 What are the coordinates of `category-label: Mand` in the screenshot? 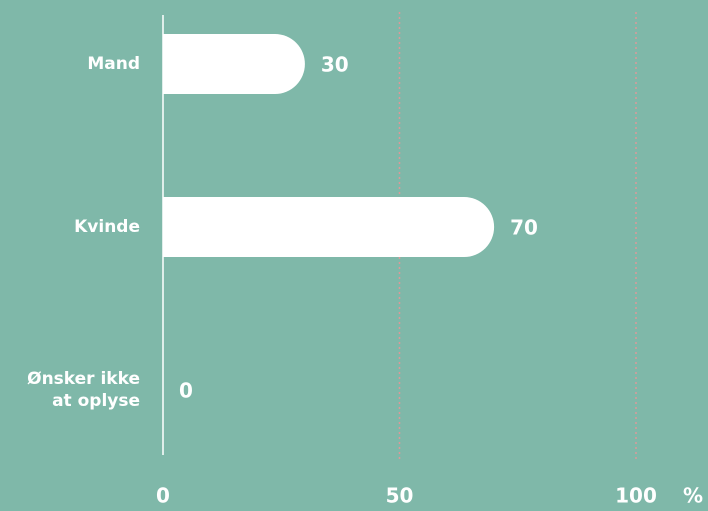 It's located at (113, 64).